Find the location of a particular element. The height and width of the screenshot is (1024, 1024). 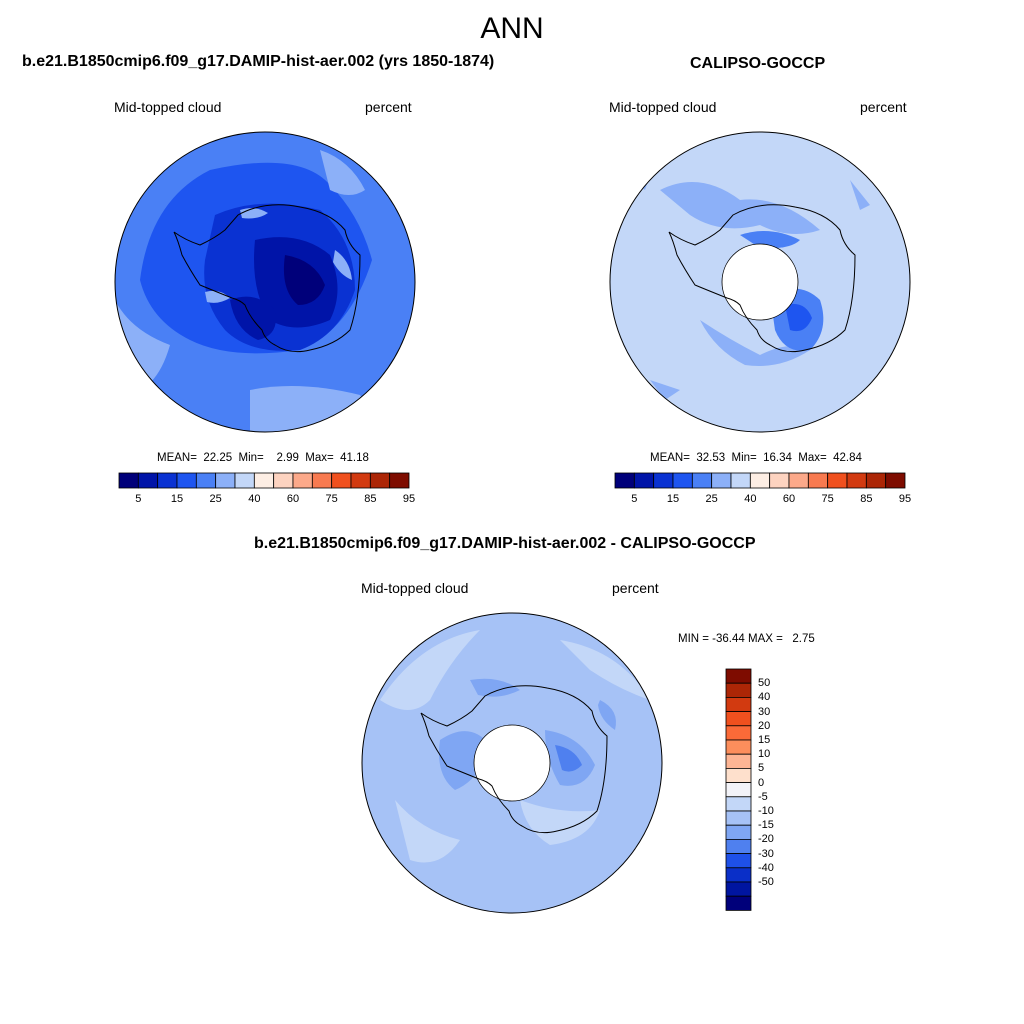

panel2-colorbar-tick: 40 is located at coordinates (750, 499).